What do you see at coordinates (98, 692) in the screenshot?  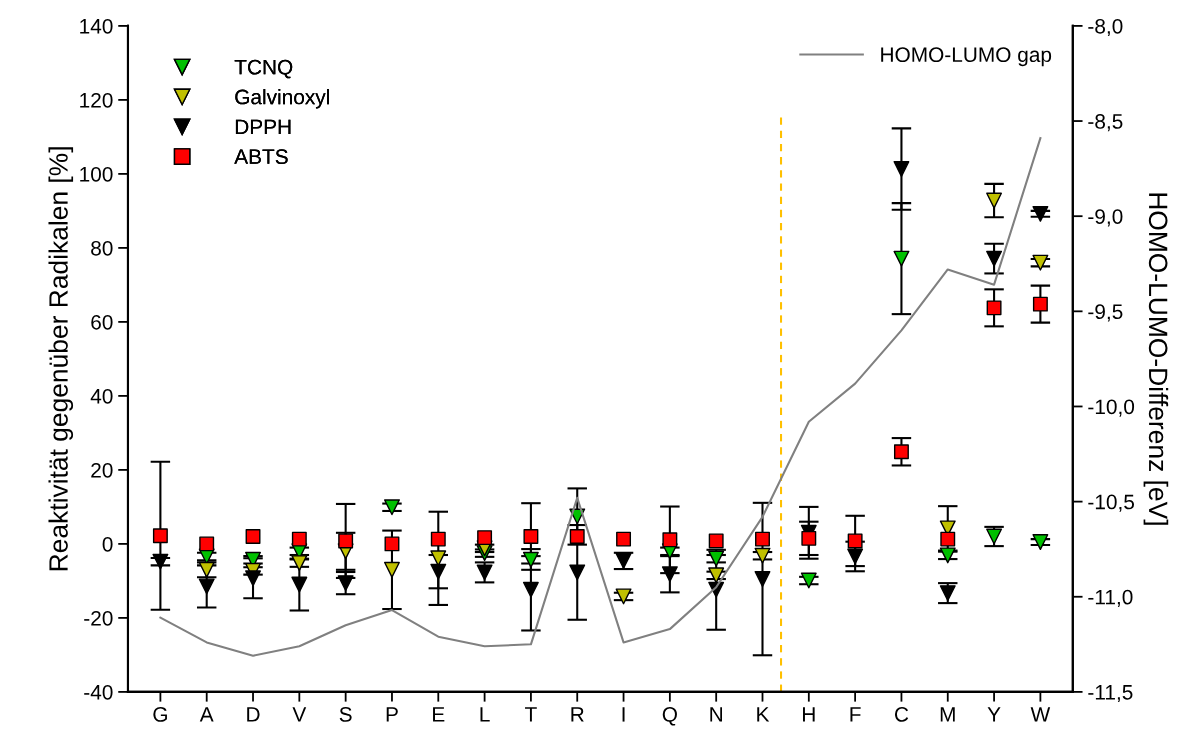 I see `y-tick-label: -40` at bounding box center [98, 692].